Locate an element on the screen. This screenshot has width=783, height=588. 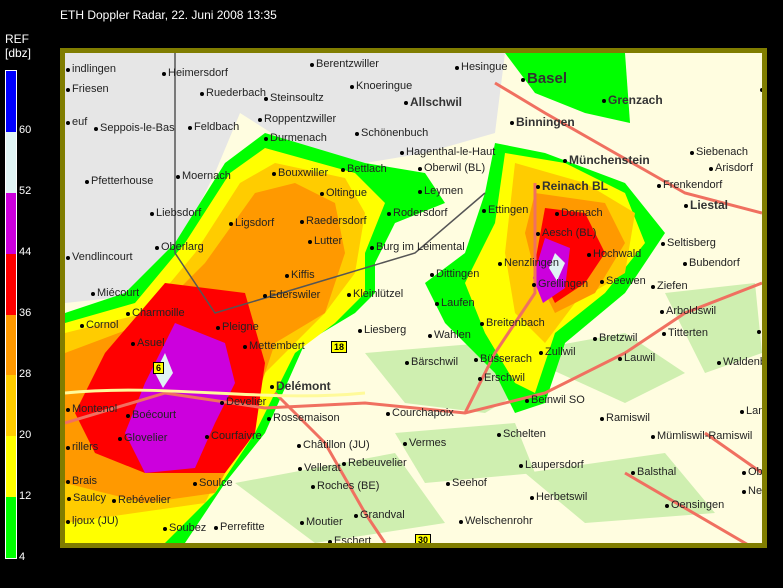
place-label: Châtillon (JU) is located at coordinates (336, 445).